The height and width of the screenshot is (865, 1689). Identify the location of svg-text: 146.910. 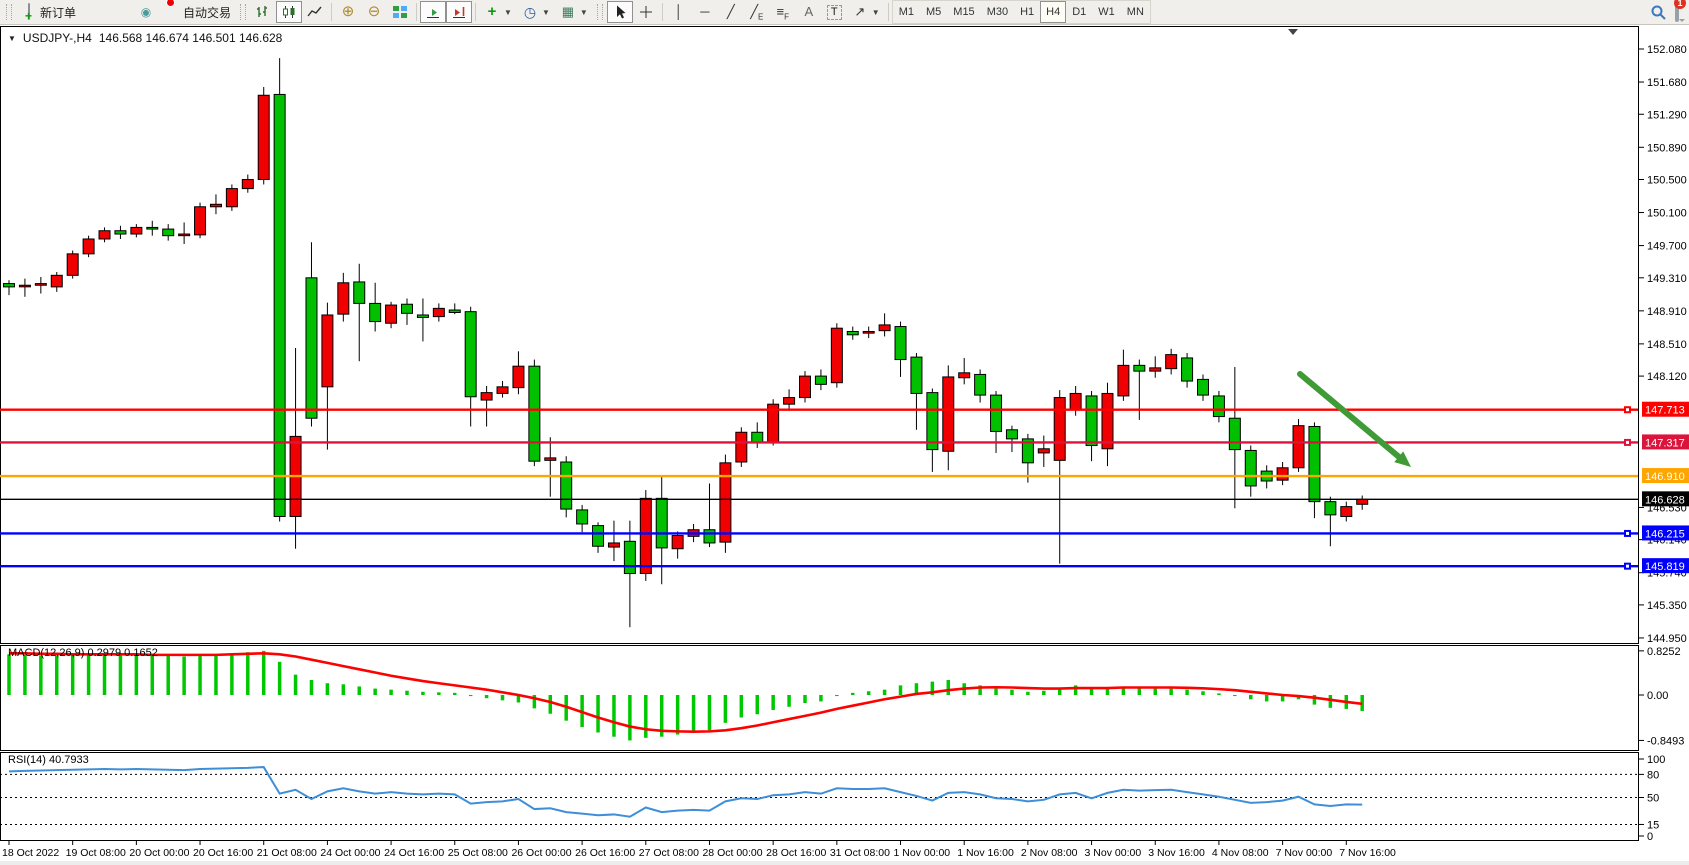
(1665, 477).